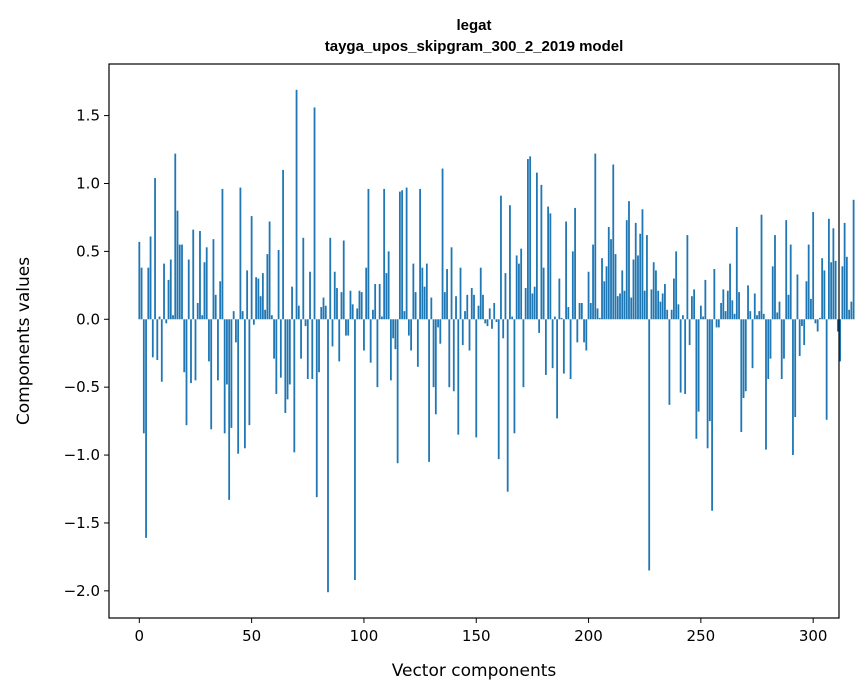  I want to click on chart-title: legat, so click(473, 25).